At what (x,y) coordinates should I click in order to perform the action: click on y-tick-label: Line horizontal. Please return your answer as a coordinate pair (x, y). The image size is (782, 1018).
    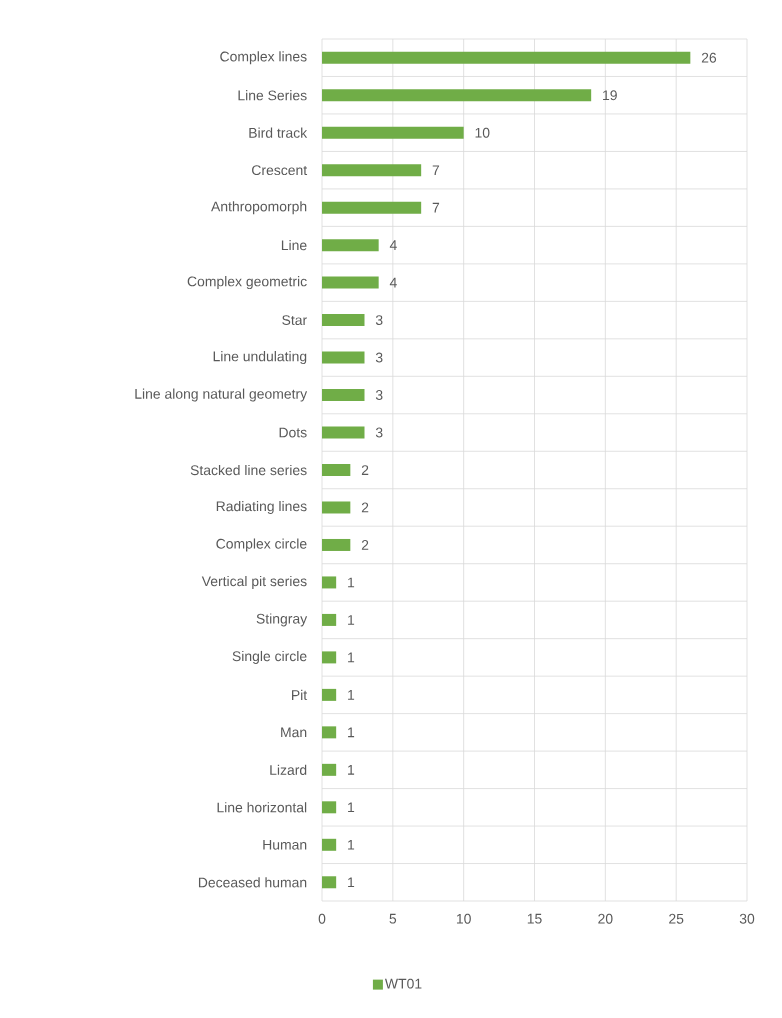
    Looking at the image, I should click on (262, 807).